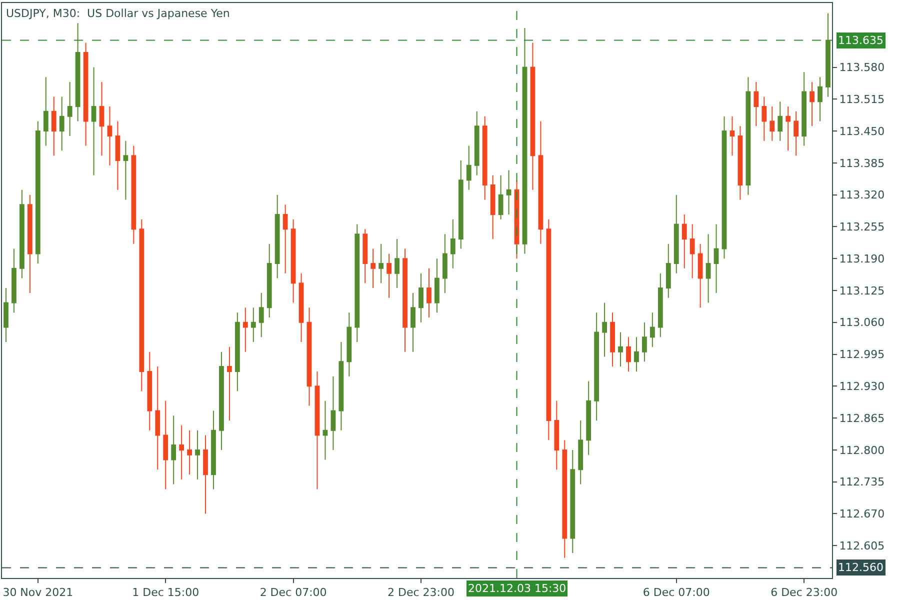  What do you see at coordinates (676, 593) in the screenshot?
I see `x-tick-label: 6 Dec 07:00` at bounding box center [676, 593].